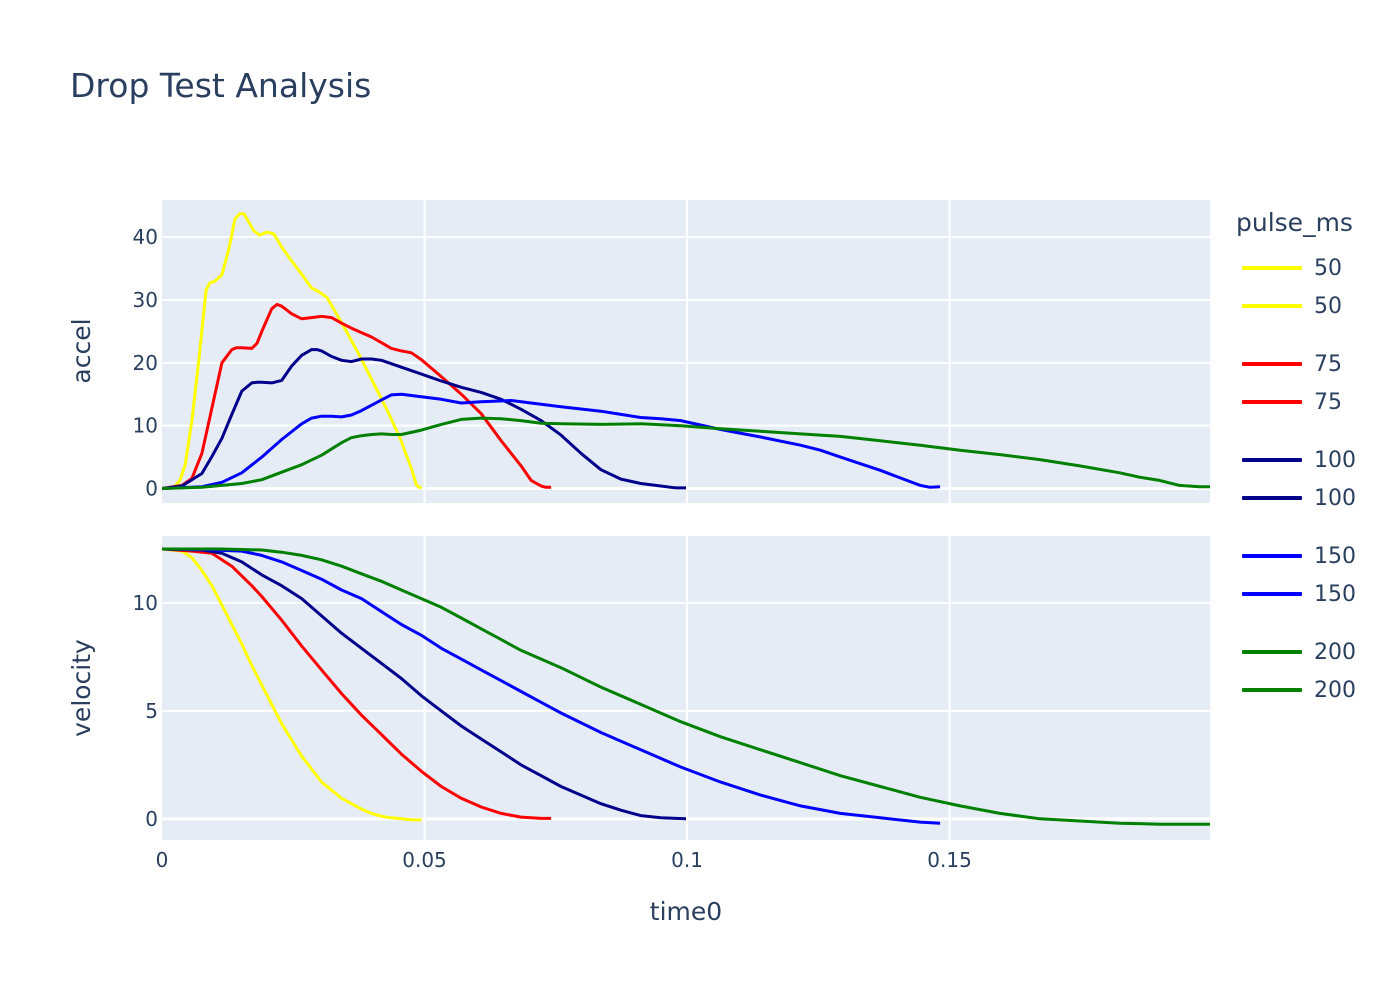 This screenshot has width=1400, height=1000. Describe the element at coordinates (162, 860) in the screenshot. I see `x-tick-label: 0` at that location.